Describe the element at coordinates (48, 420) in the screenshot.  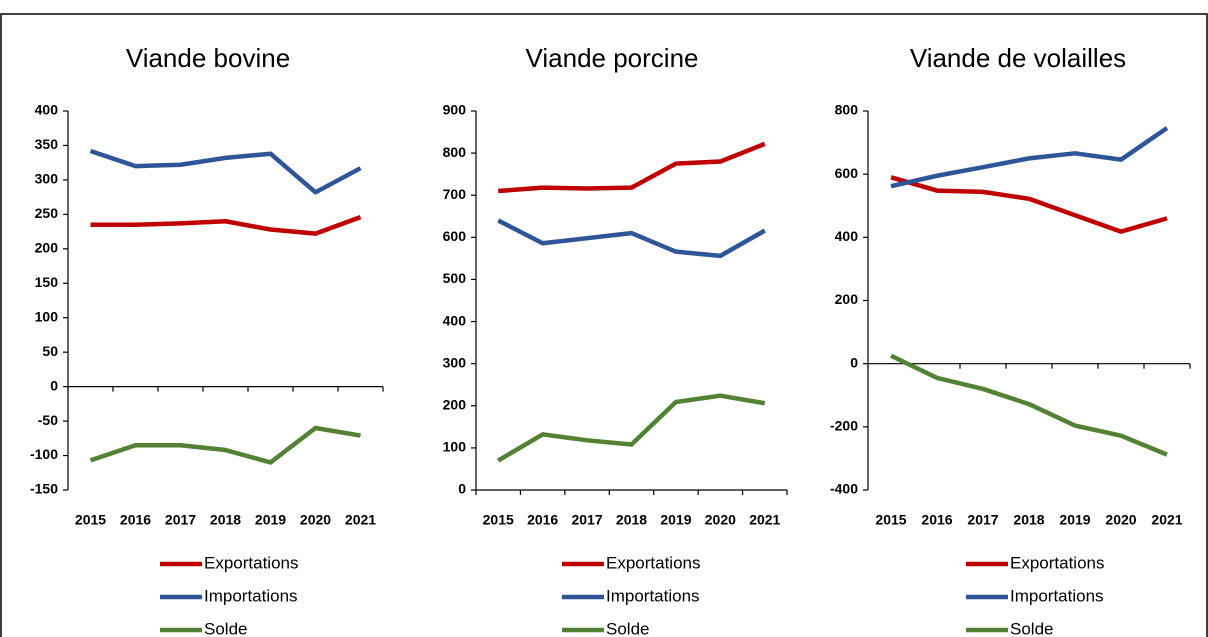
I see `y-tick-label: -50` at that location.